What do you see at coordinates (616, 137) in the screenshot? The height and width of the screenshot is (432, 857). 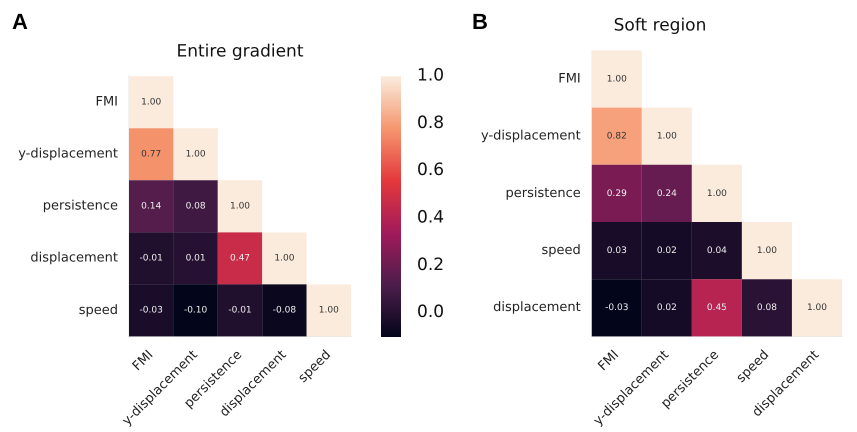 I see `data-label: 0.82` at bounding box center [616, 137].